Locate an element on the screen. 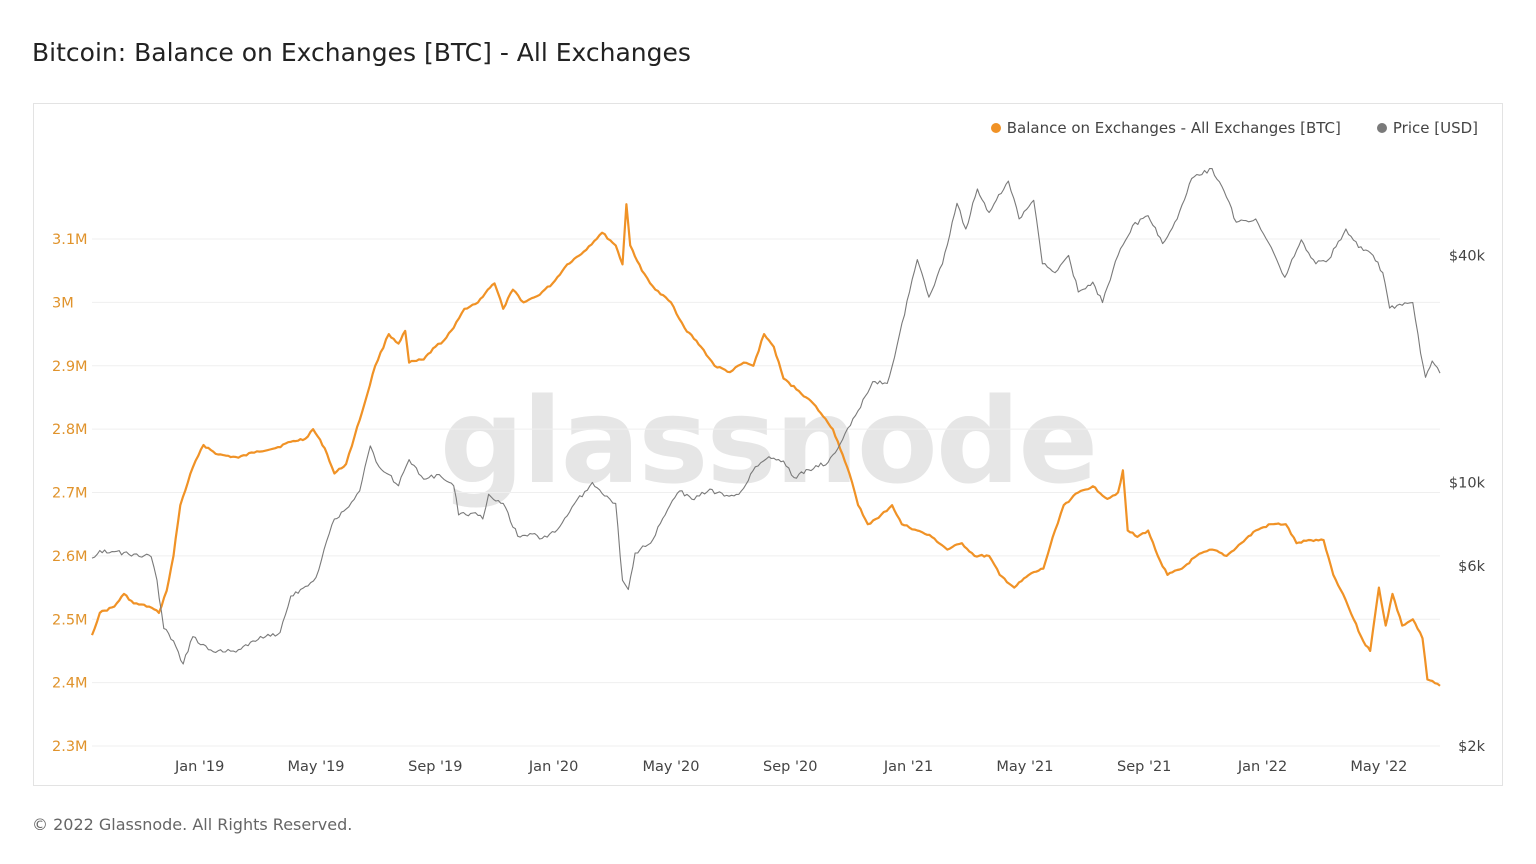  x-tick-label: Sep '20 is located at coordinates (790, 767).